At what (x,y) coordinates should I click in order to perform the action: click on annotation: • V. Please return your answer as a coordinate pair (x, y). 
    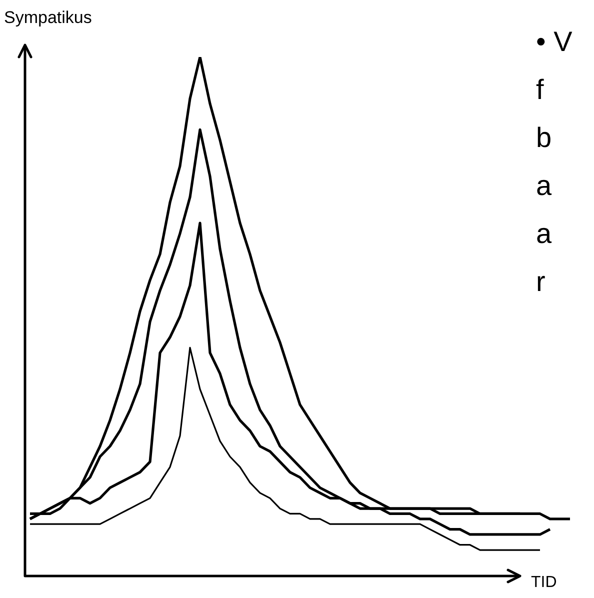
    Looking at the image, I should click on (554, 42).